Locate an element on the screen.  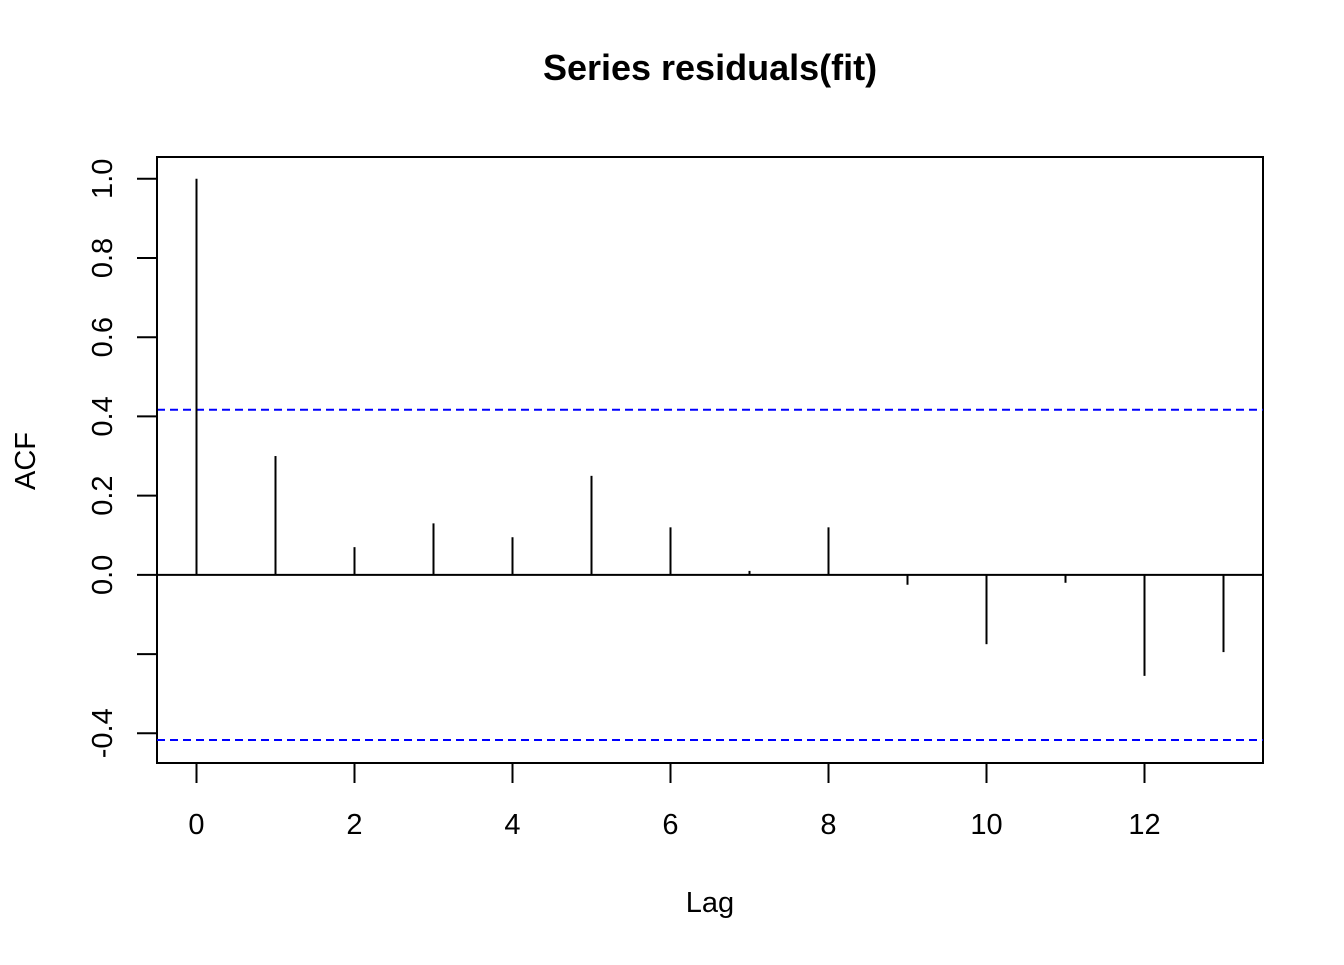
y-tick-label: 0.0 is located at coordinates (103, 575).